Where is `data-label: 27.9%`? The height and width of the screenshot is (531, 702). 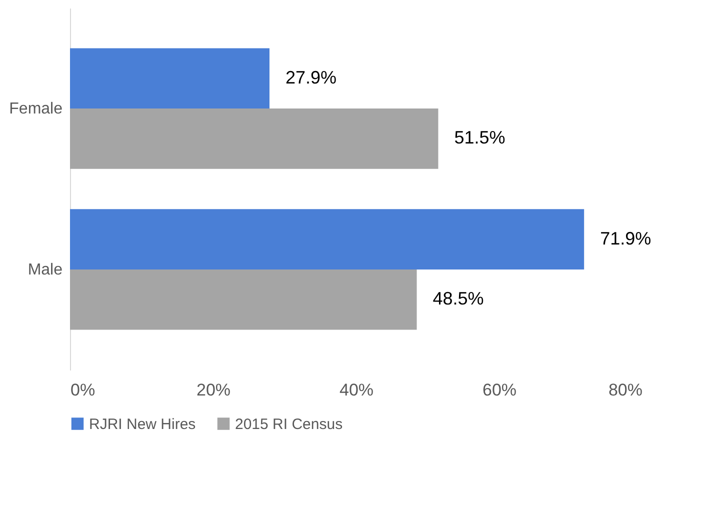
data-label: 27.9% is located at coordinates (311, 77).